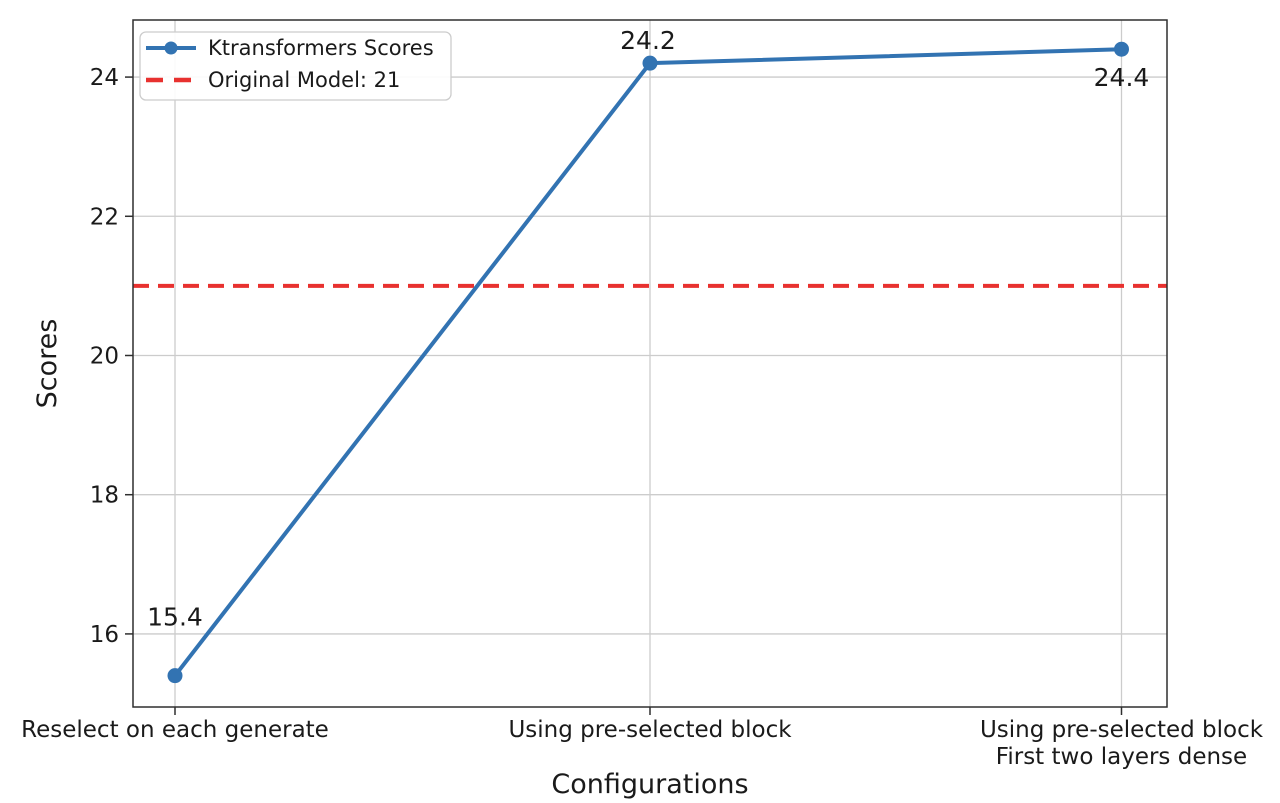 The image size is (1280, 803). Describe the element at coordinates (650, 730) in the screenshot. I see `x-tick-label: Using pre-selected block` at that location.